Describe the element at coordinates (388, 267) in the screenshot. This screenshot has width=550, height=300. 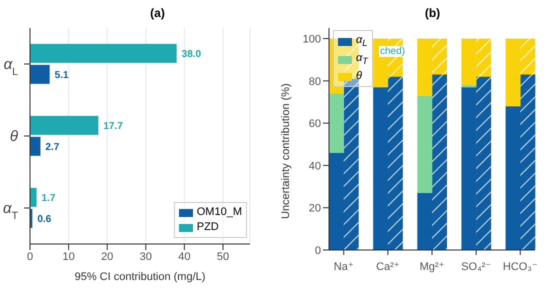
I see `x-tick-label: Ca²⁺` at that location.